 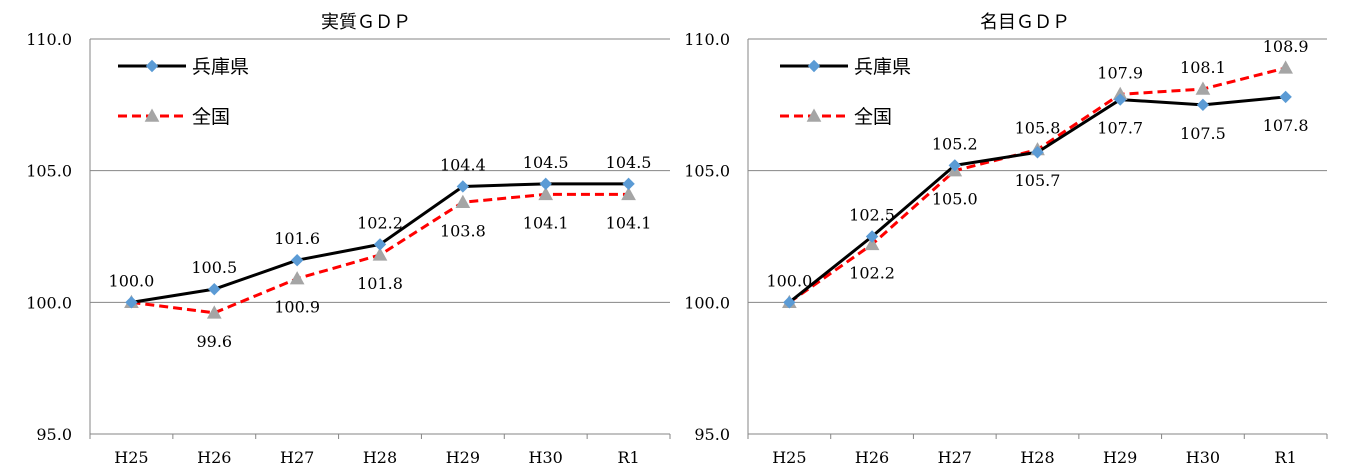 I want to click on data-label-national: 105.8, so click(x=1038, y=128).